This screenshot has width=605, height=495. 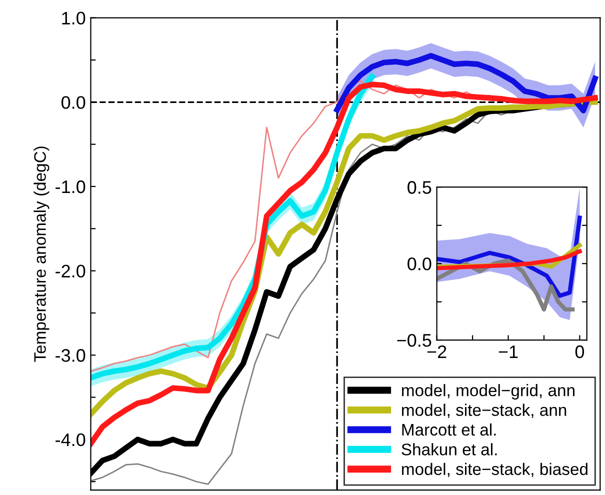 I want to click on legend-label: model, site−stack, biased, so click(x=495, y=470).